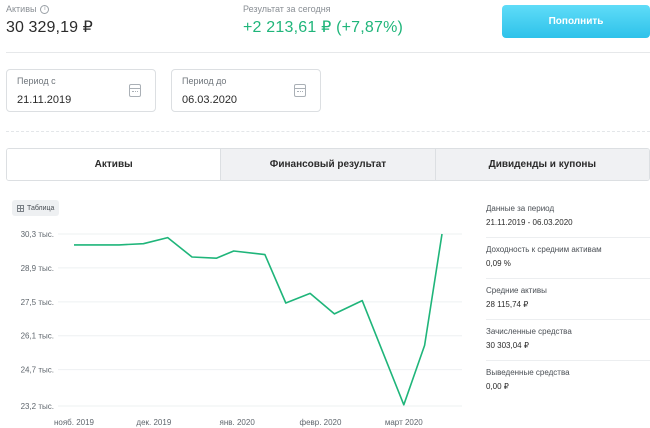 The image size is (650, 428). I want to click on topup-button: Пополнить, so click(576, 21).